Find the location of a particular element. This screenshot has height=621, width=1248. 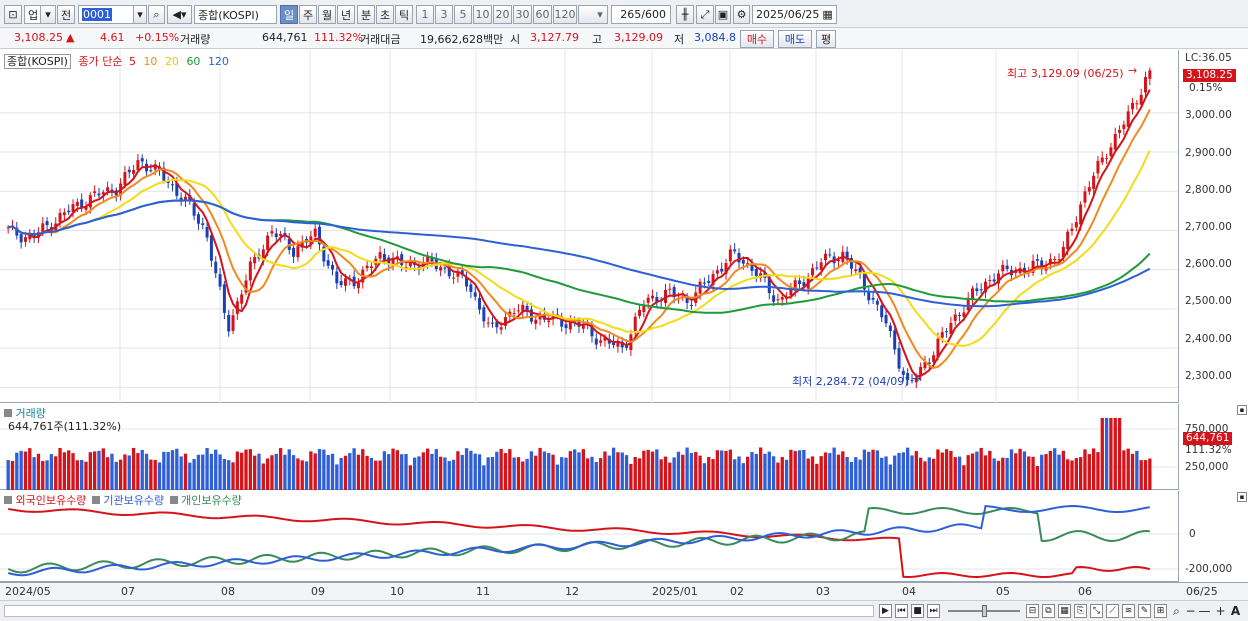

grid-icon: ▦ is located at coordinates (1064, 611).